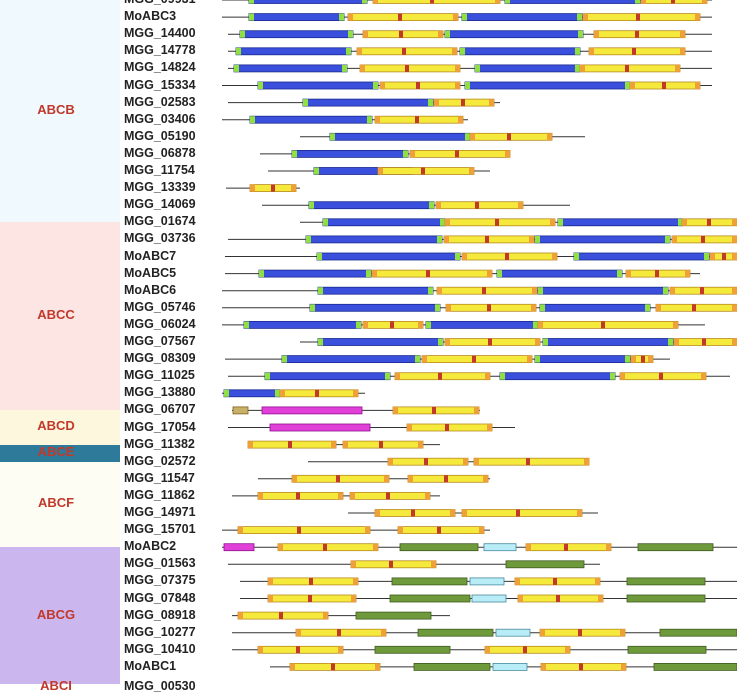 The height and width of the screenshot is (699, 737). I want to click on family-label-partial: ABCI, so click(56, 685).